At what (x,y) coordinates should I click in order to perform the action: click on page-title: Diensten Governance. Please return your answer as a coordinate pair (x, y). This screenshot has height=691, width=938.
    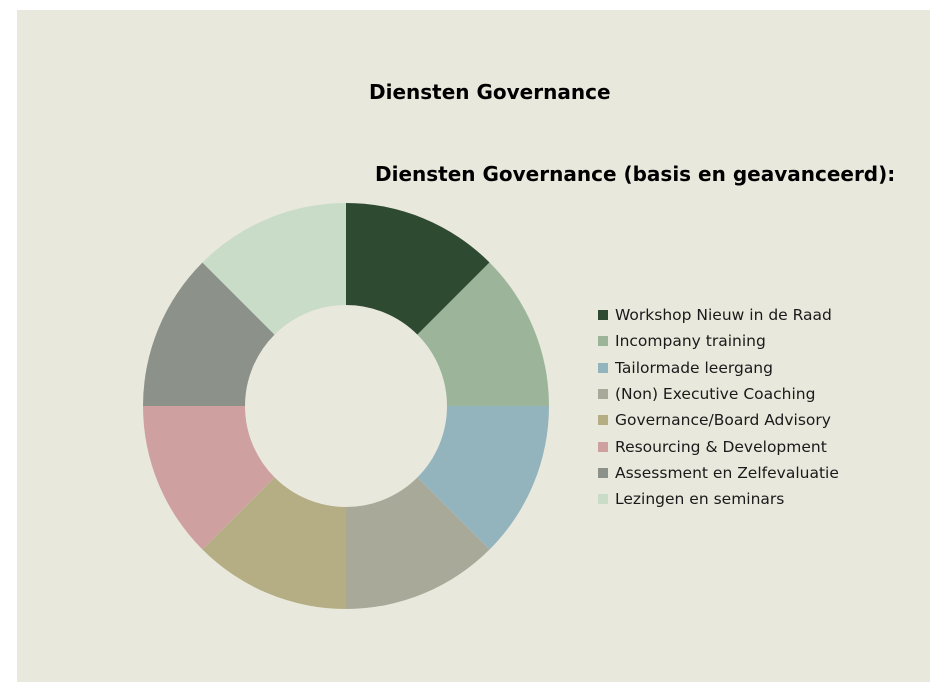
    Looking at the image, I should click on (490, 92).